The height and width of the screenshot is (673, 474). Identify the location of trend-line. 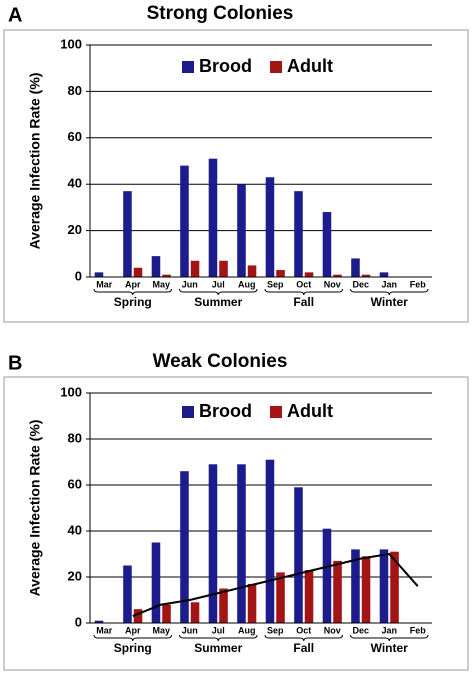
(275, 585).